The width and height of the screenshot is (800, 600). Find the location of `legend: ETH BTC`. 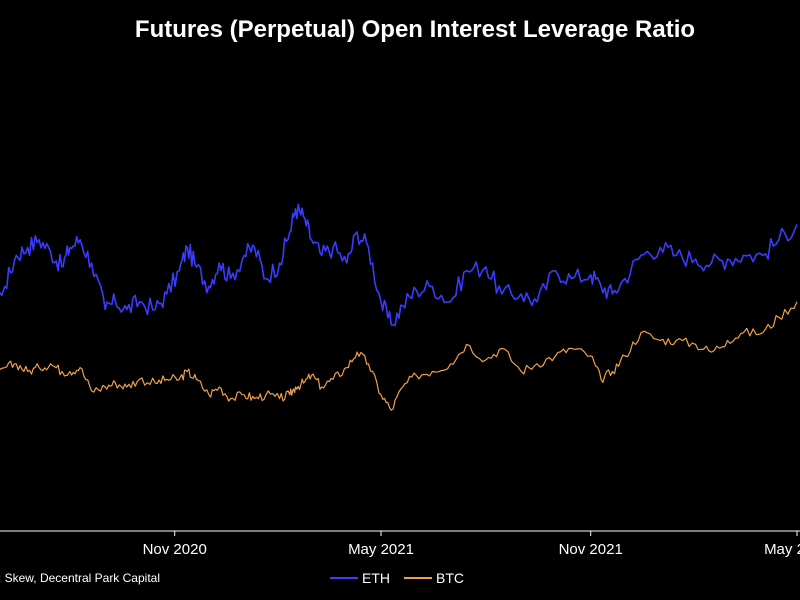

legend: ETH BTC is located at coordinates (404, 578).